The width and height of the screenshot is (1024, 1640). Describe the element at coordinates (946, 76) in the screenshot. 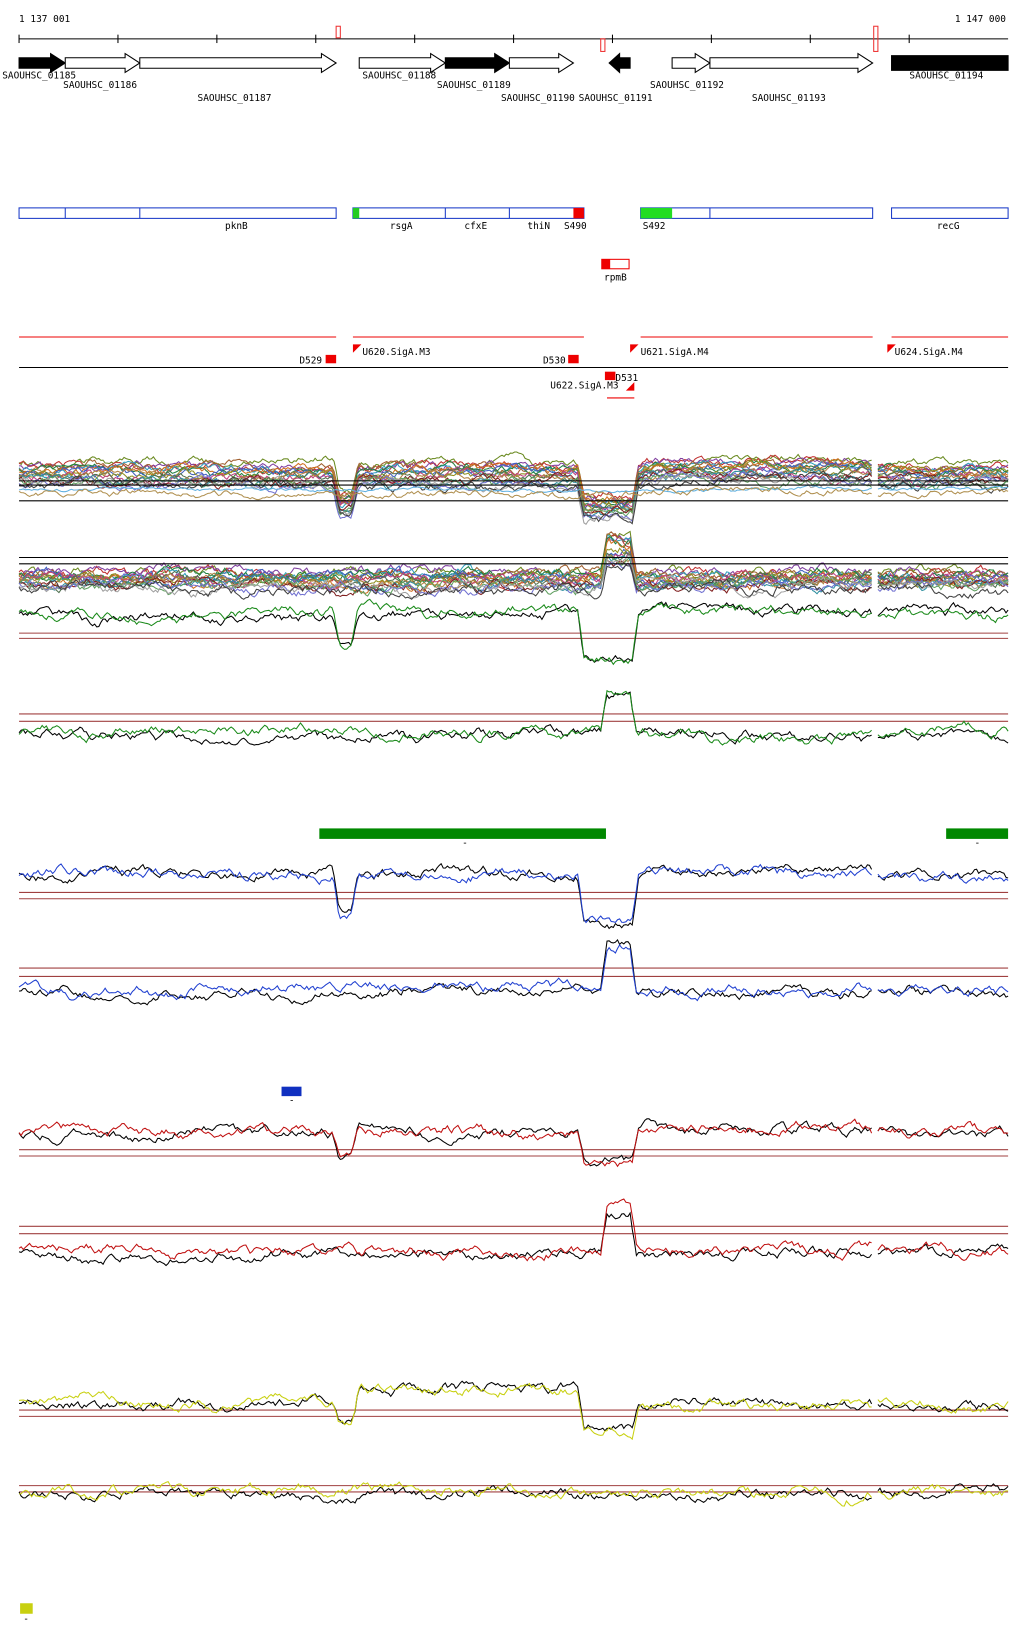

I see `gene-label: SAOUHSC_01194` at that location.